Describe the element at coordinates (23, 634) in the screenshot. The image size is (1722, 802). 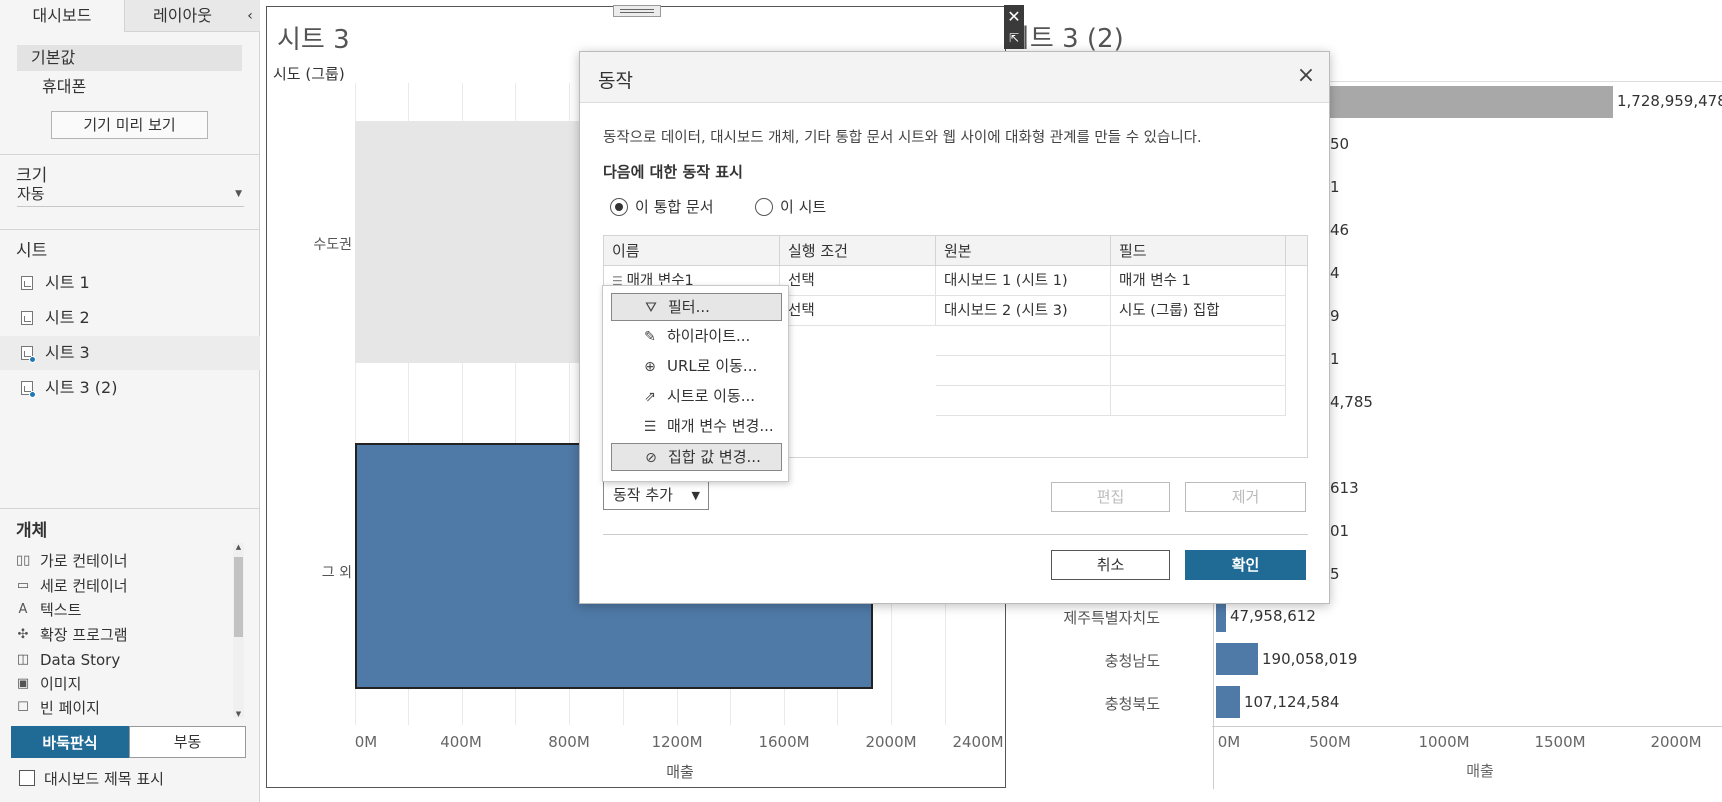
I see `puzzle-icon: ✣` at that location.